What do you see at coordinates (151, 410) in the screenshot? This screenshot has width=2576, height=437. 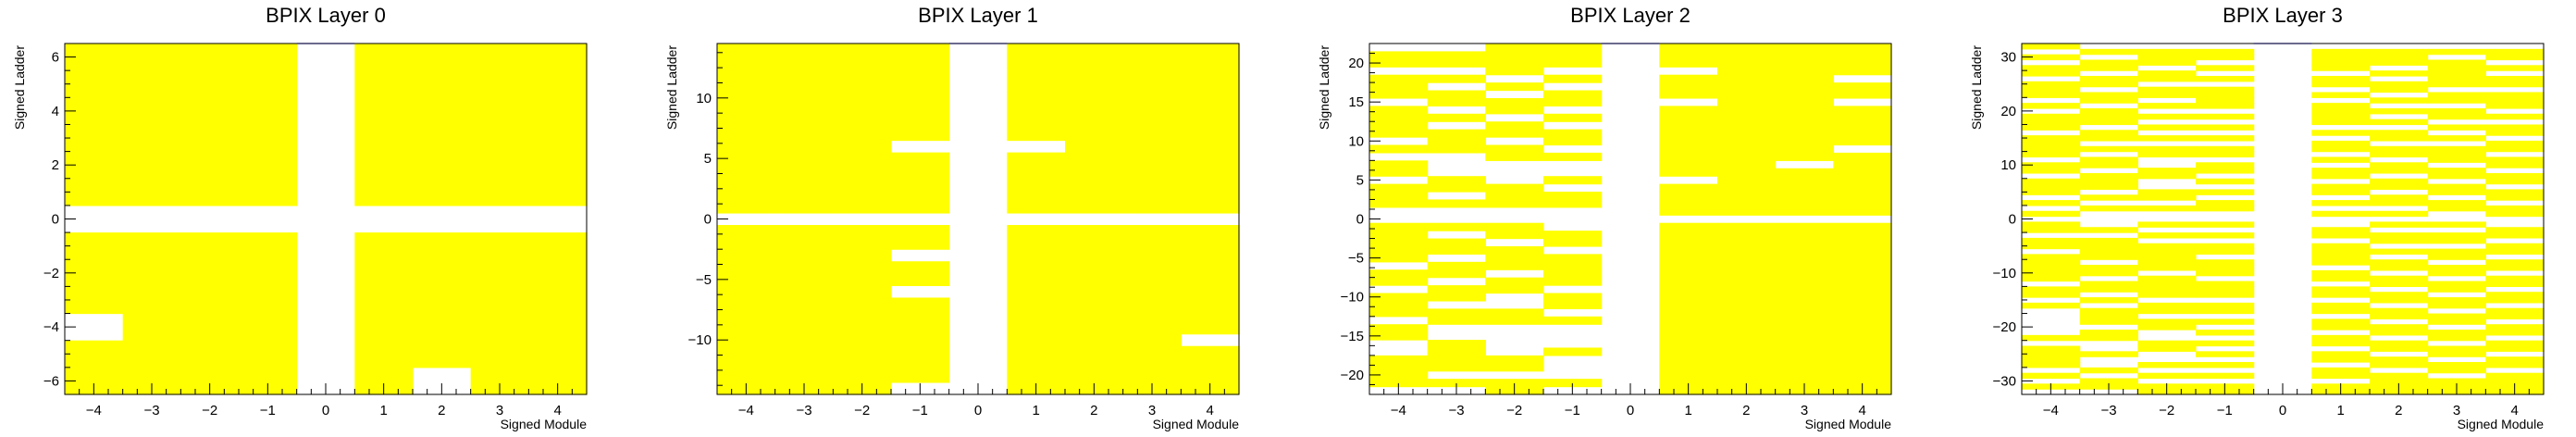 I see `x-tick-label: −3` at bounding box center [151, 410].